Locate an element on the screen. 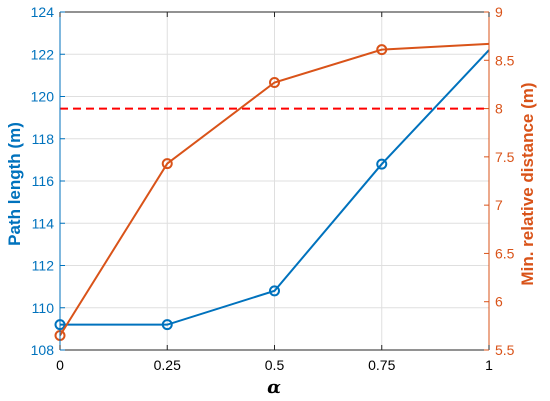 The image size is (550, 401). left-tick-label: 118 is located at coordinates (43, 139).